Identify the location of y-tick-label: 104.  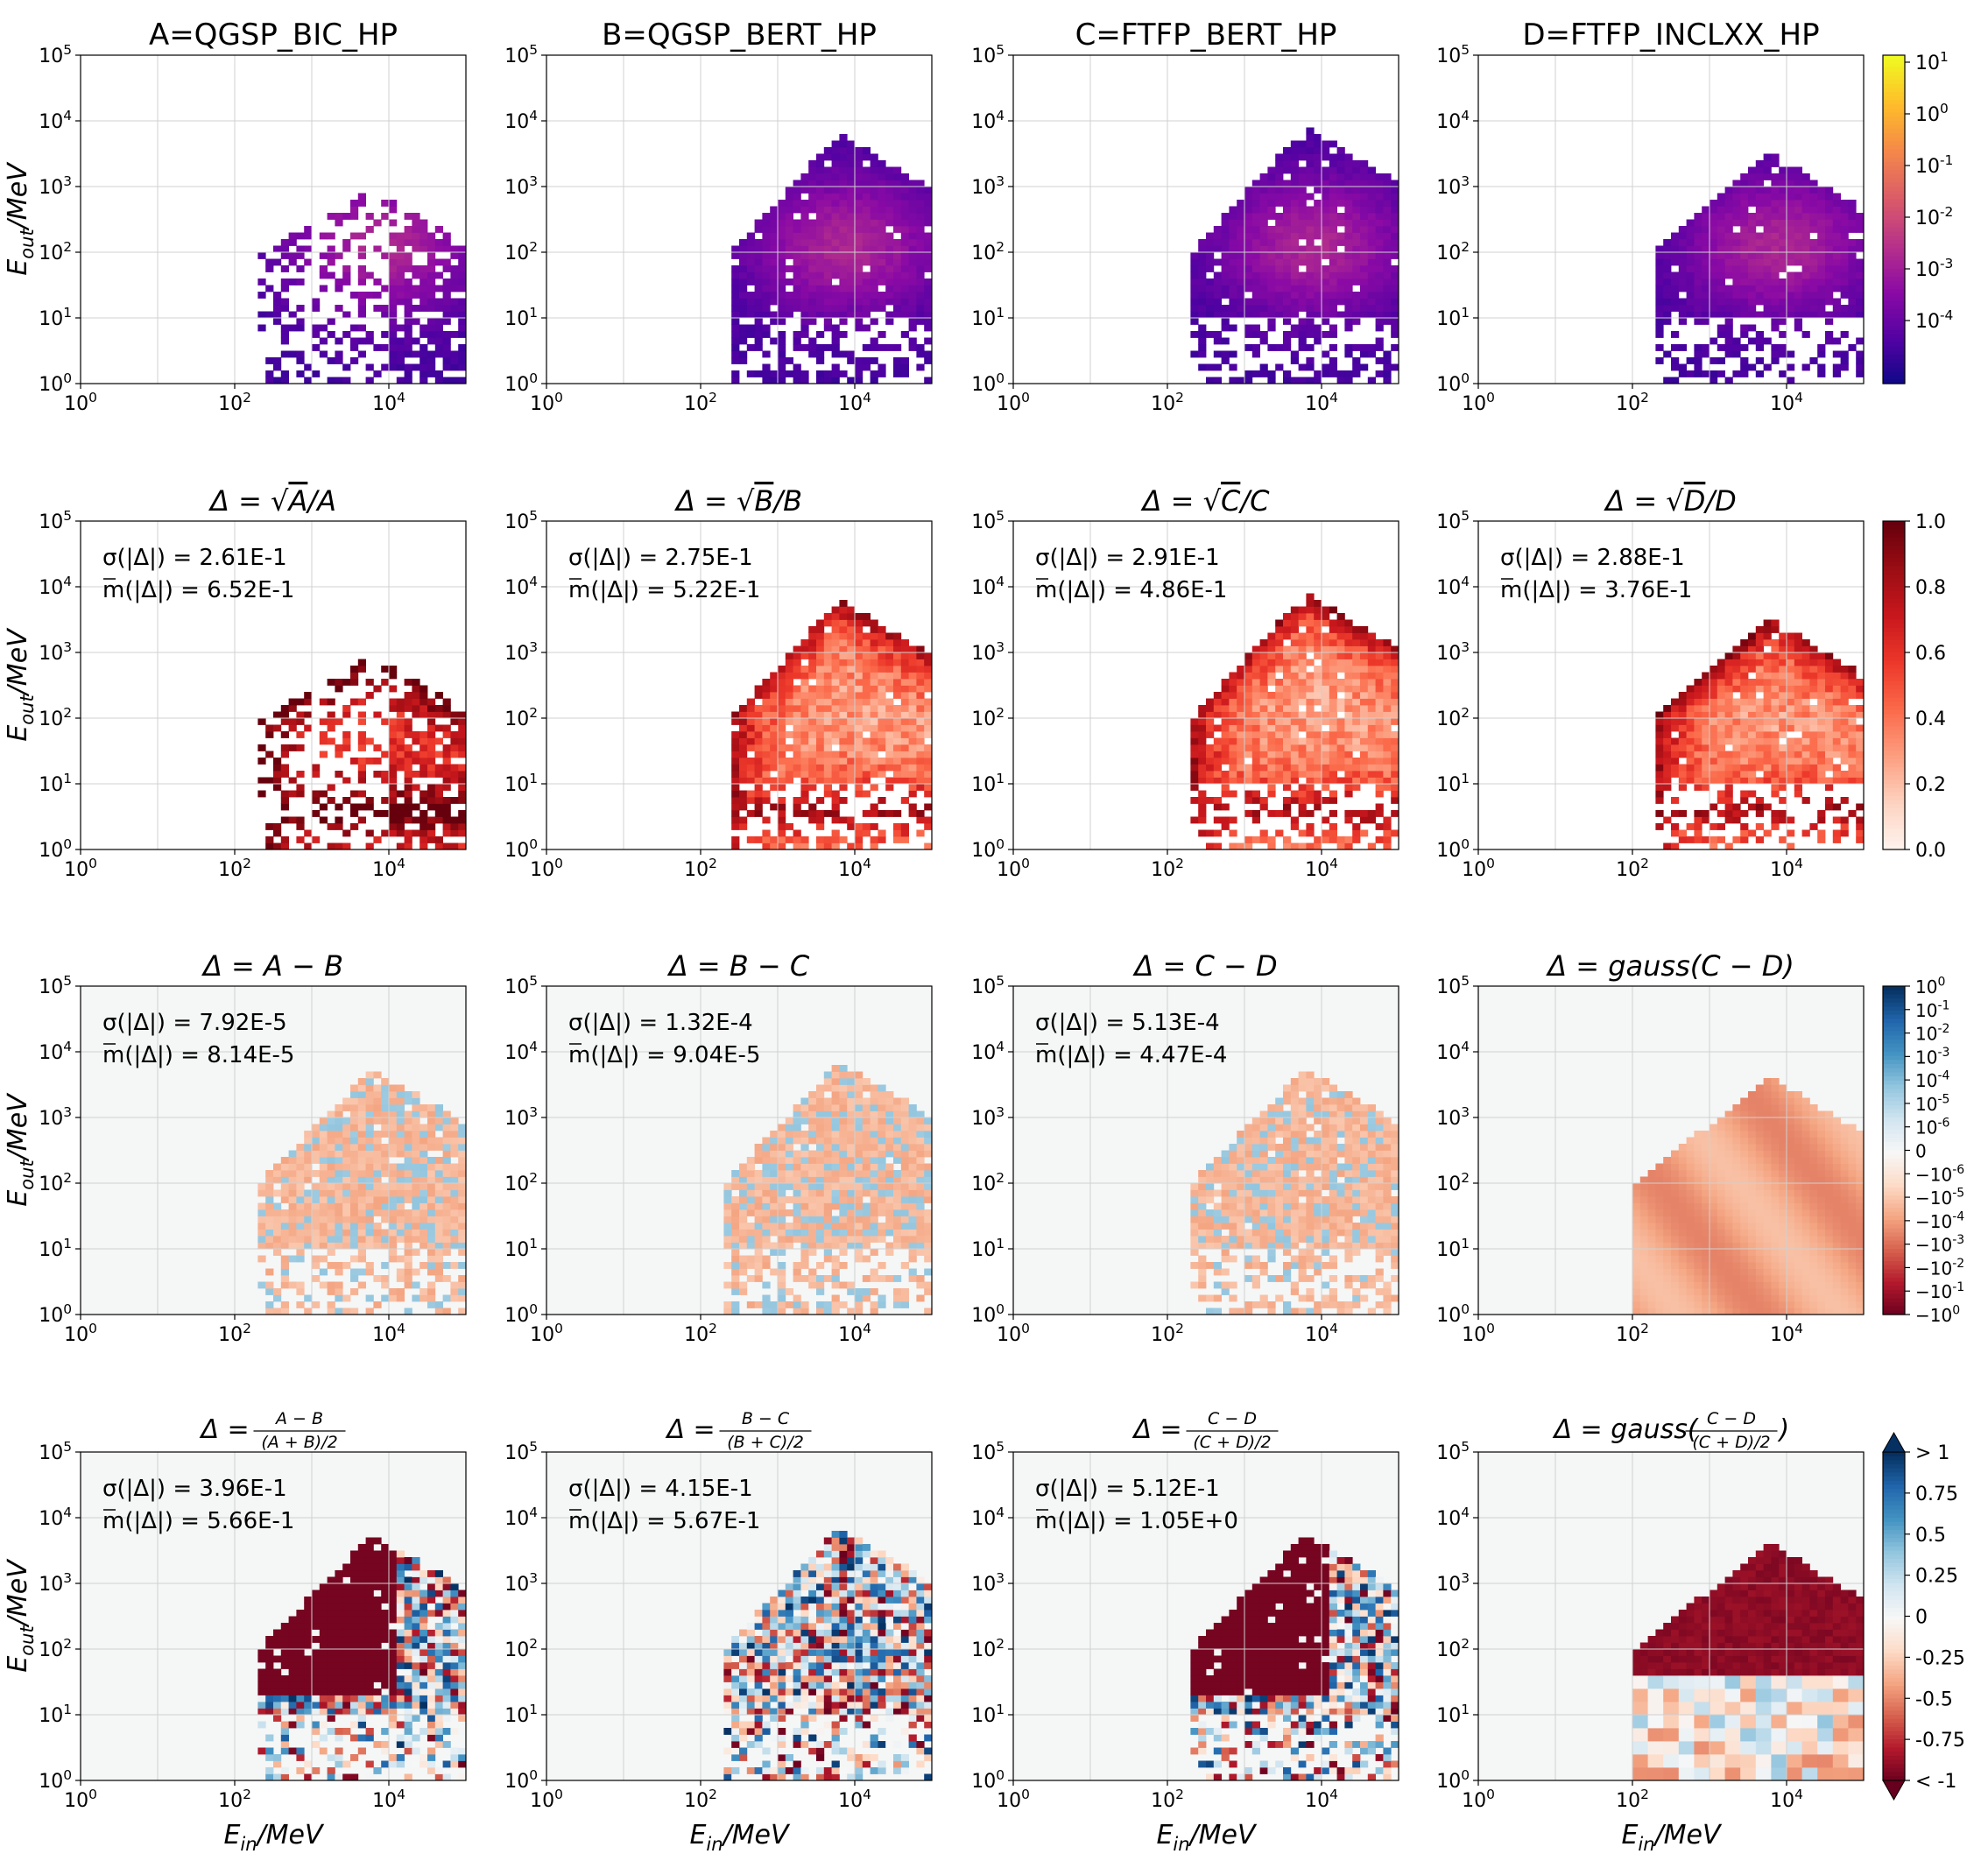
(521, 120).